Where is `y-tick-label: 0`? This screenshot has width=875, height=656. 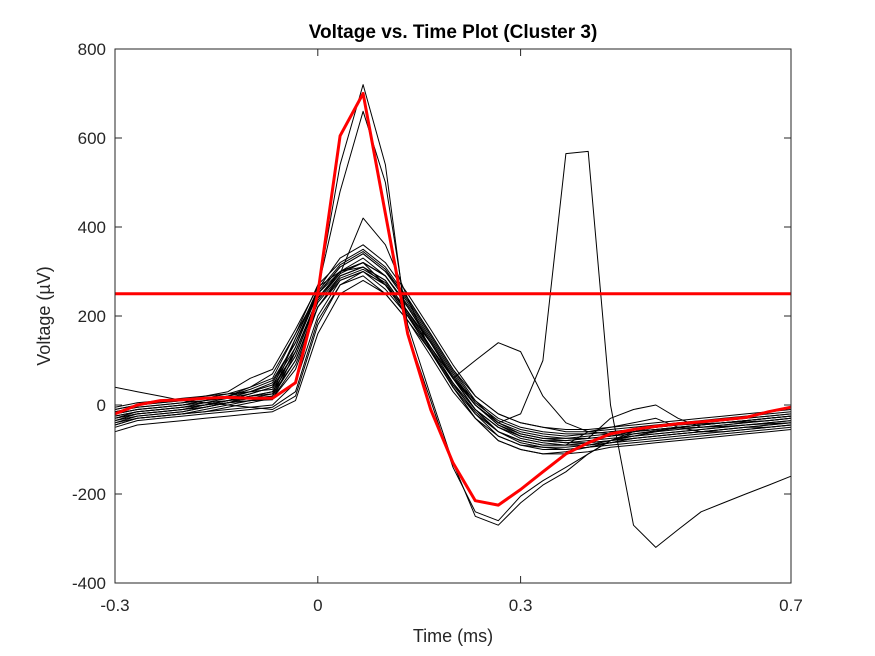
y-tick-label: 0 is located at coordinates (101, 405).